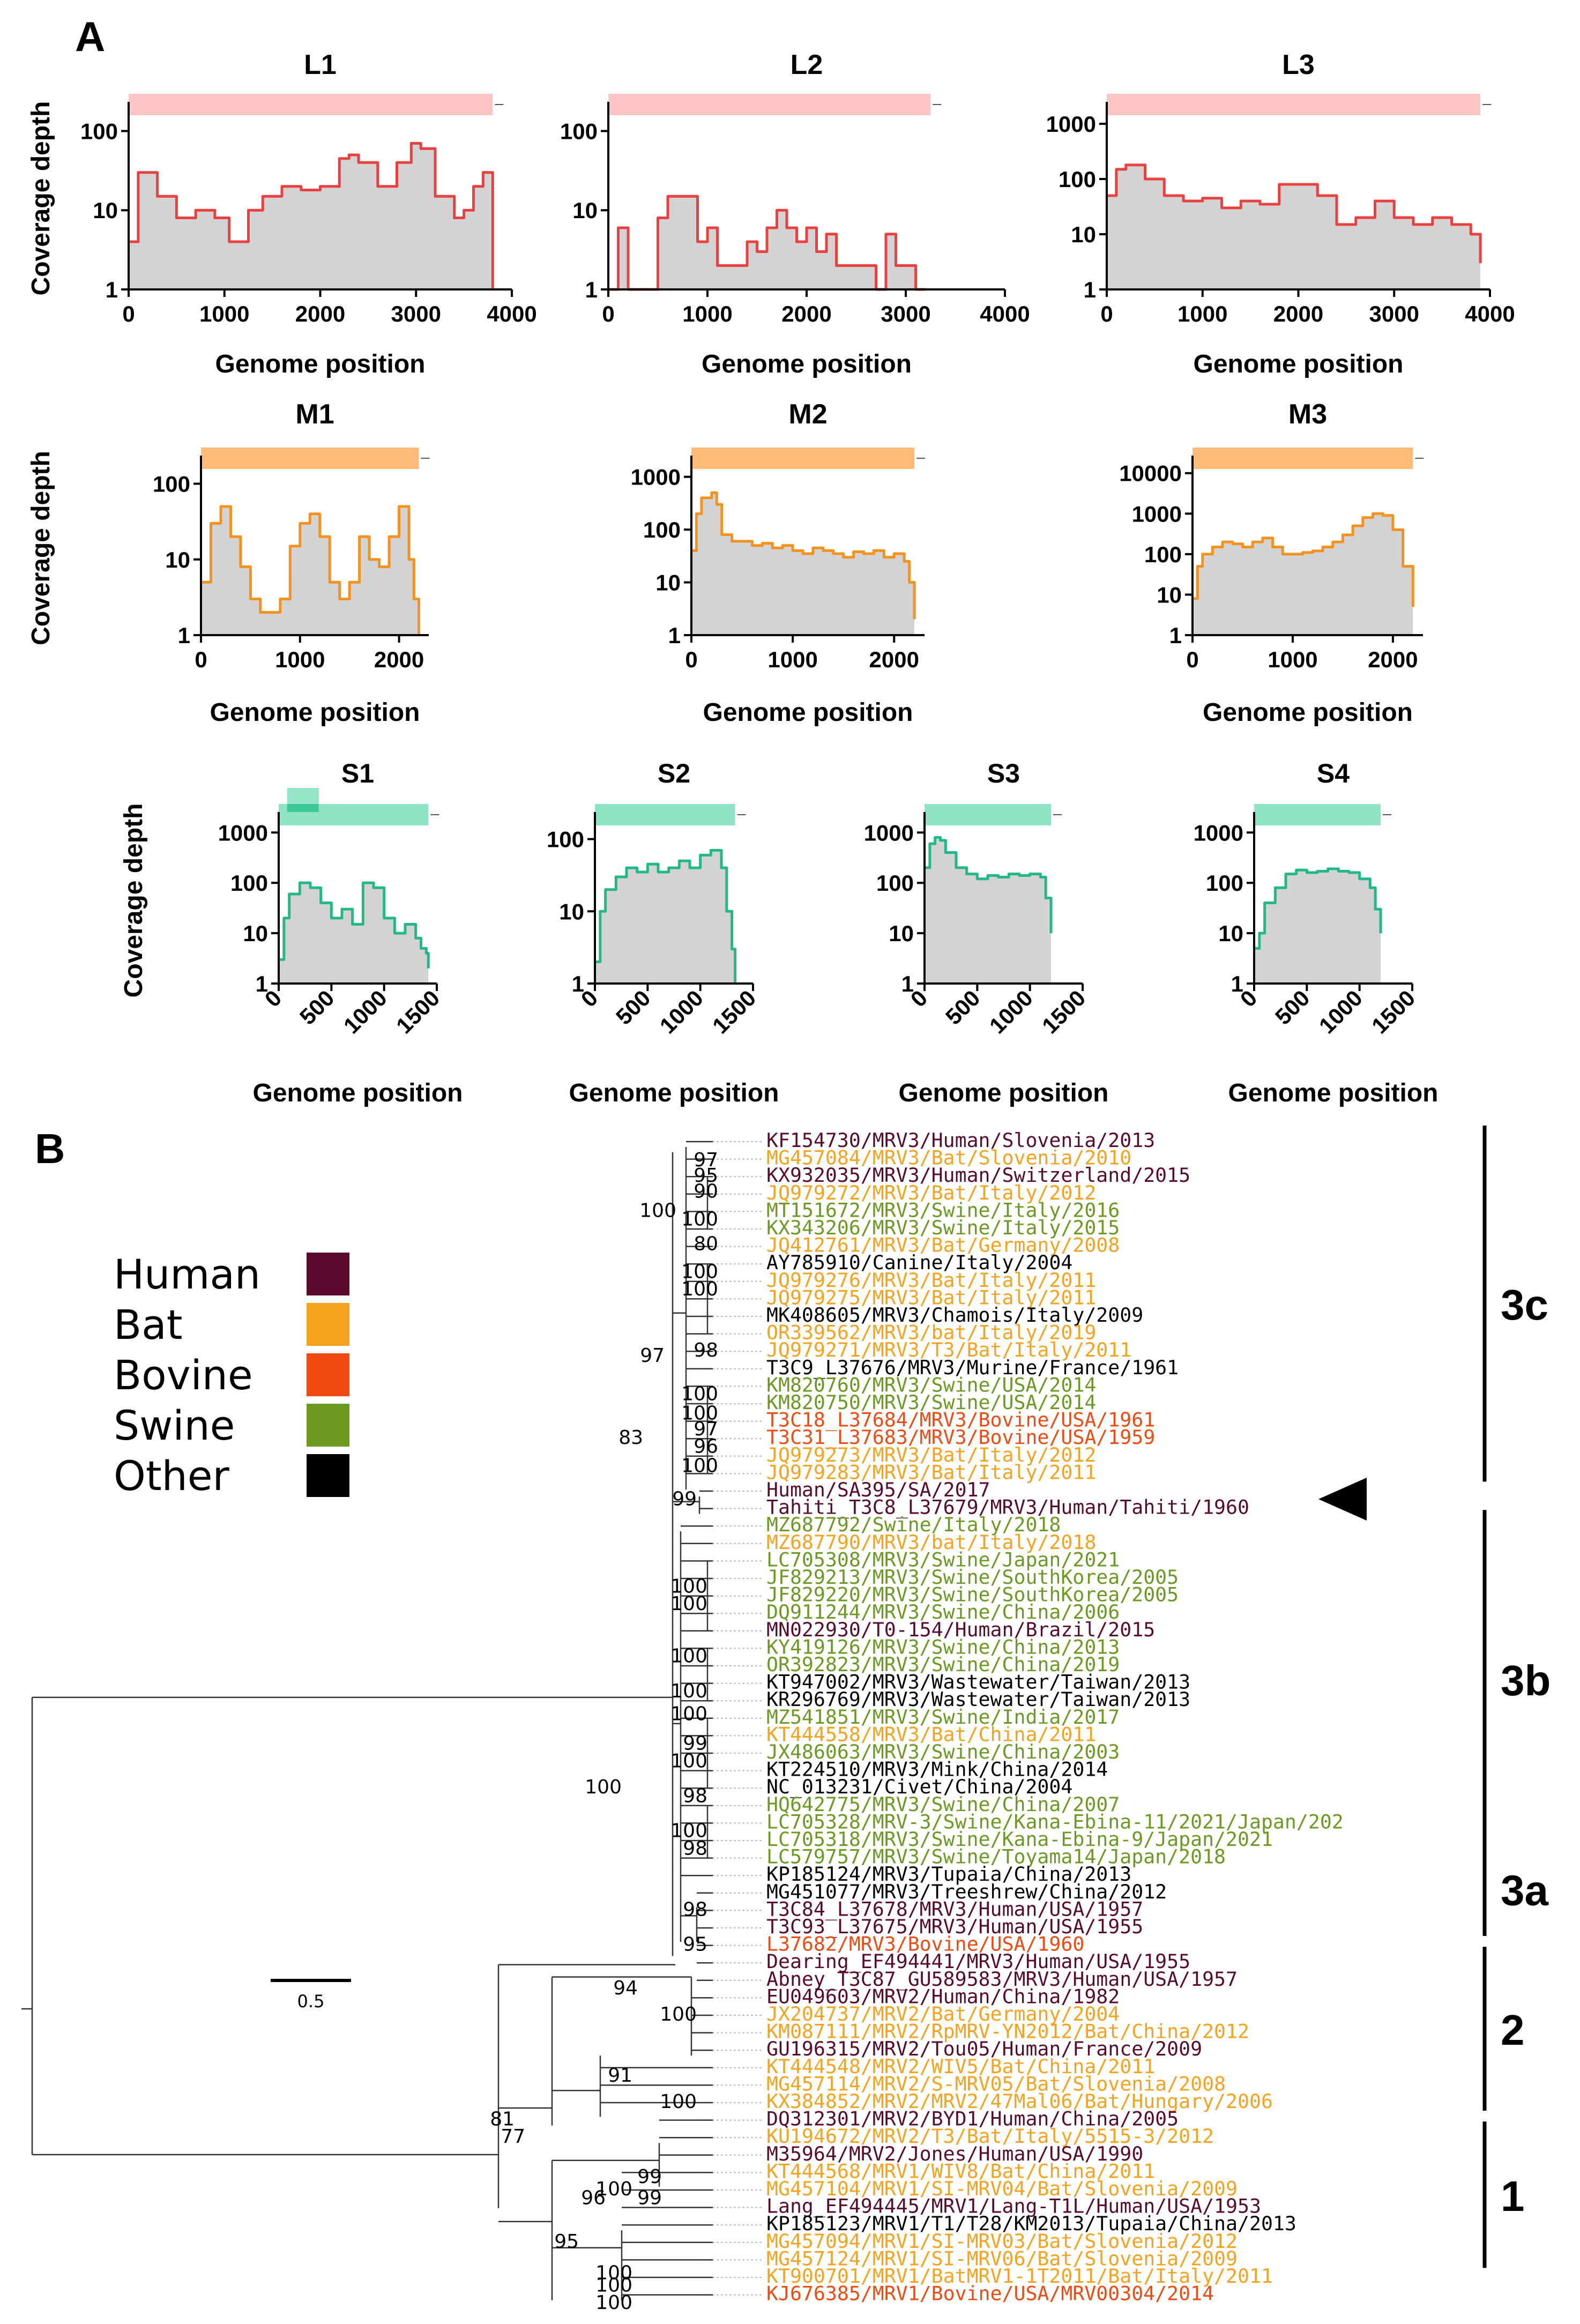  I want to click on taxon-label: LC579757/MRV3/Swine/Toyama14/Japan/2018, so click(996, 1856).